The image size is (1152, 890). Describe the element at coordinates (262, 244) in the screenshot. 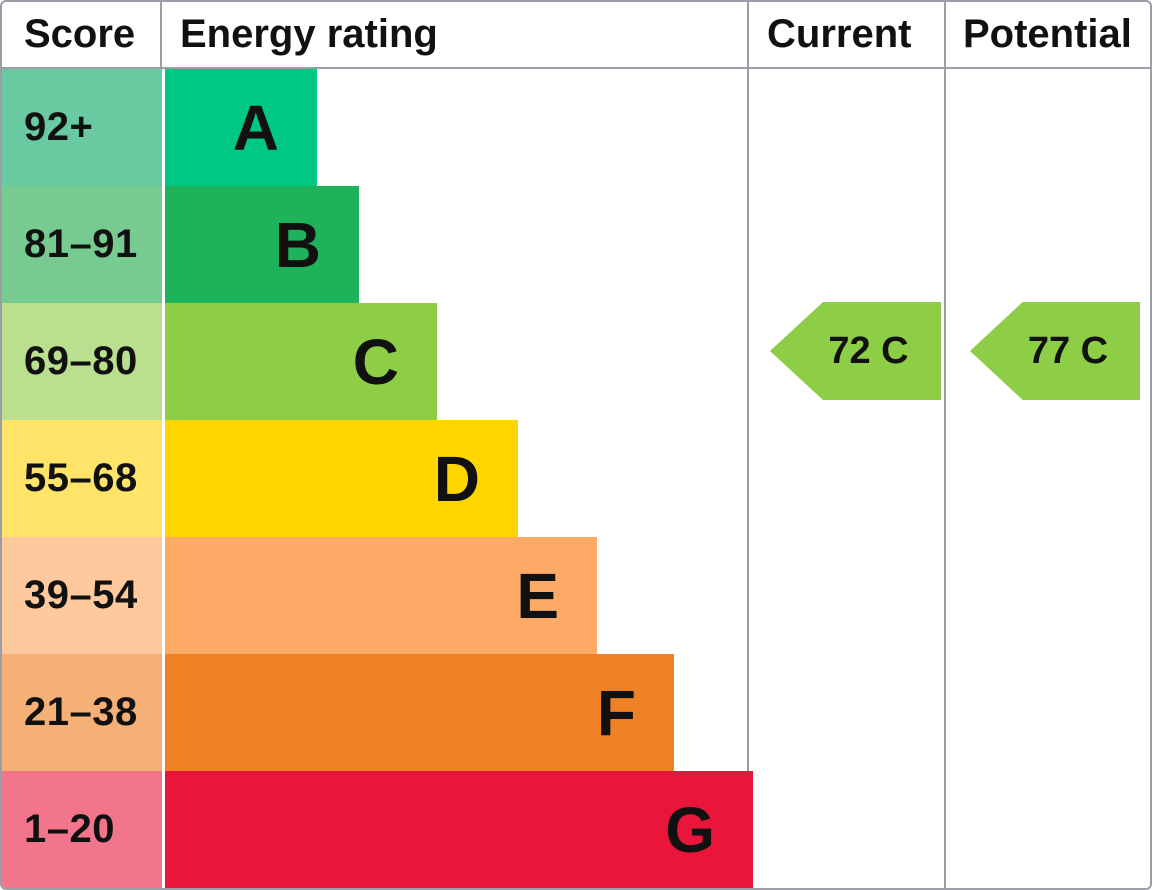

I see `band-bar-b: B` at that location.